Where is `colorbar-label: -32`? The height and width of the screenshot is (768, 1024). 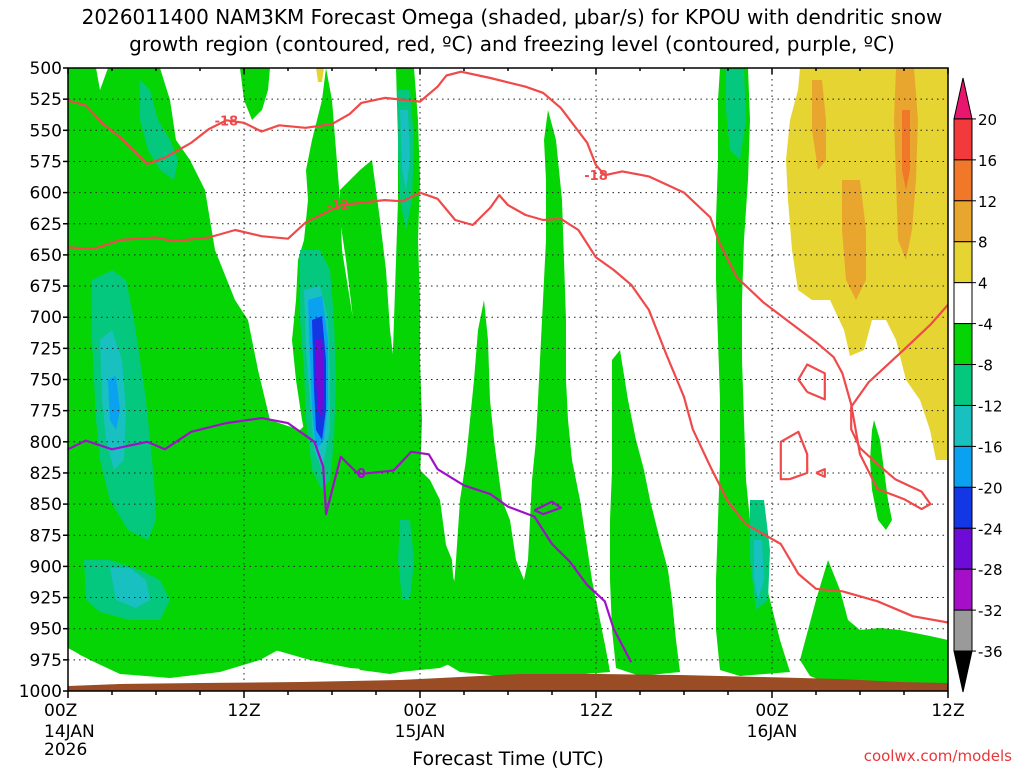
colorbar-label: -32 is located at coordinates (990, 611).